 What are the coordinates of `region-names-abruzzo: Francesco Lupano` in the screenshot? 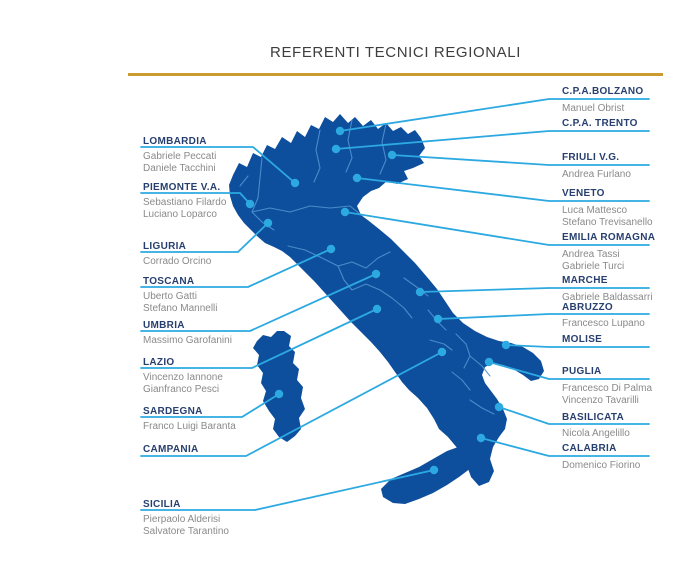 It's located at (603, 324).